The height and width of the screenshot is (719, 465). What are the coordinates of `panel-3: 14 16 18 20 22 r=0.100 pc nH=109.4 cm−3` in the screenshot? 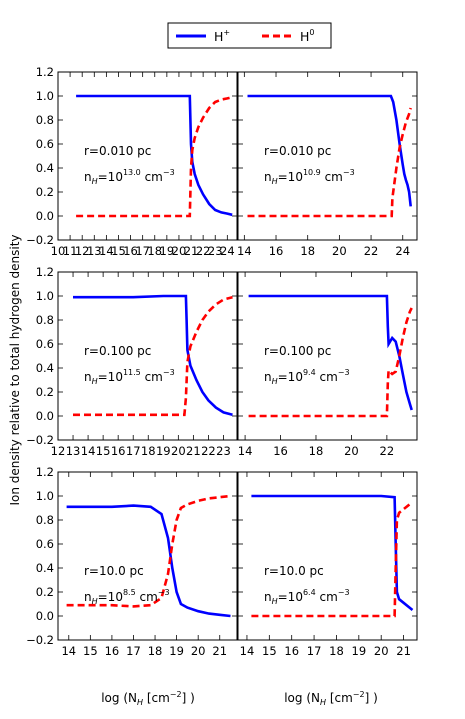 It's located at (327, 364).